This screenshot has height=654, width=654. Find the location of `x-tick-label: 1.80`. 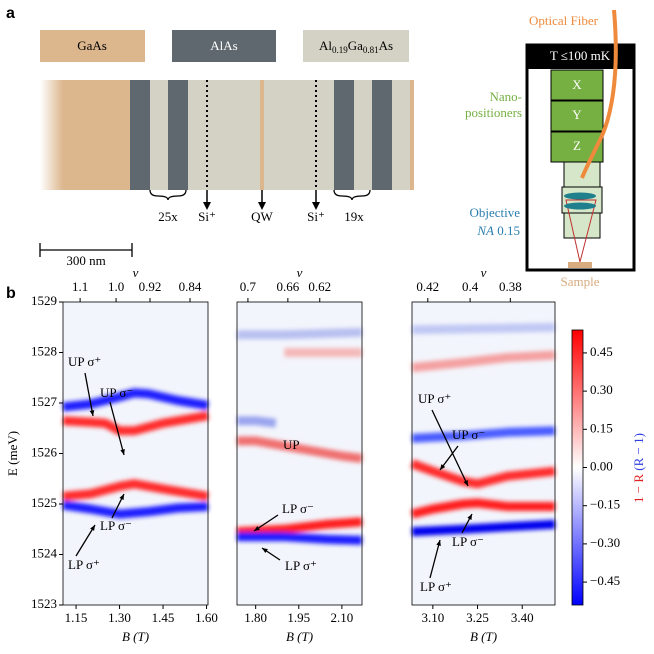

x-tick-label: 1.80 is located at coordinates (255, 617).